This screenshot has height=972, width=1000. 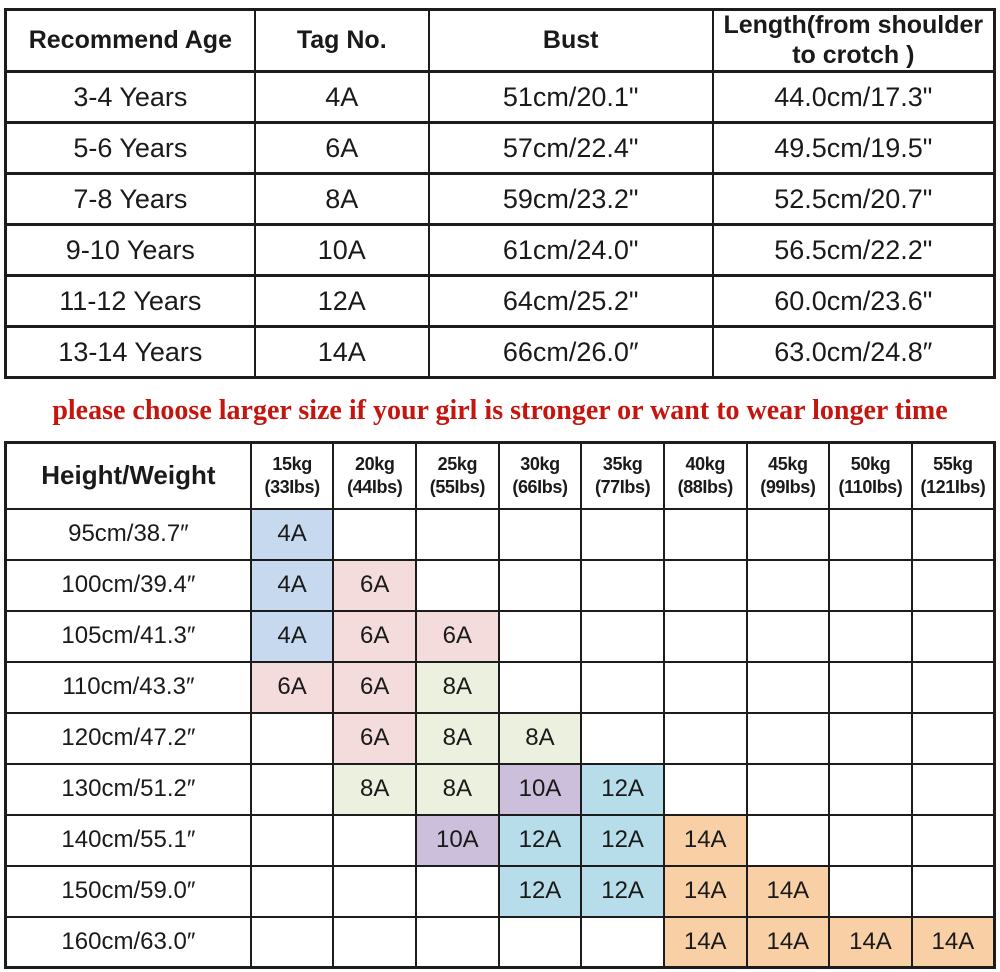 I want to click on matrix-row: 130cm/51.2″ 8A 8A 10A 12A, so click(x=500, y=789).